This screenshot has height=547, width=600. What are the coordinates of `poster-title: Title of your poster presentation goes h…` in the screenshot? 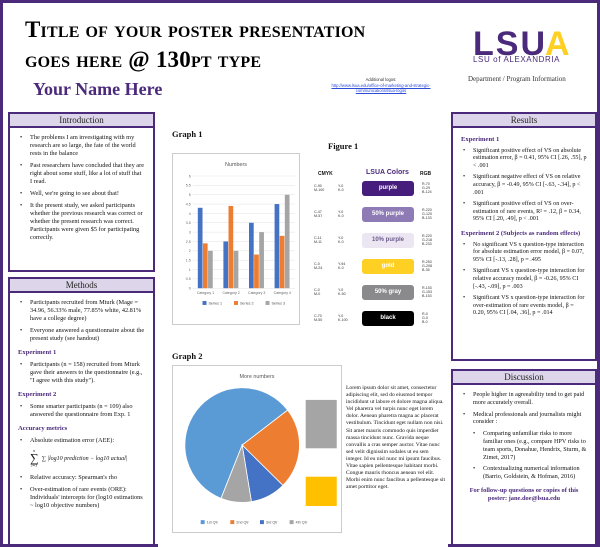 It's located at (195, 44).